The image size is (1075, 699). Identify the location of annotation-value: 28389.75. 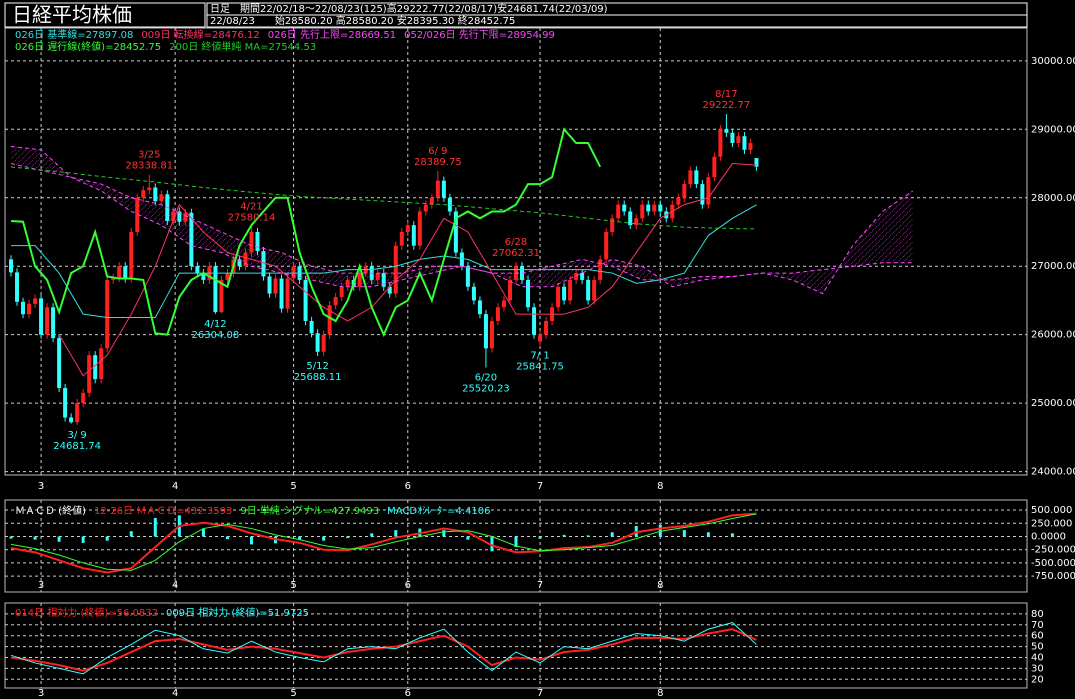
(438, 162).